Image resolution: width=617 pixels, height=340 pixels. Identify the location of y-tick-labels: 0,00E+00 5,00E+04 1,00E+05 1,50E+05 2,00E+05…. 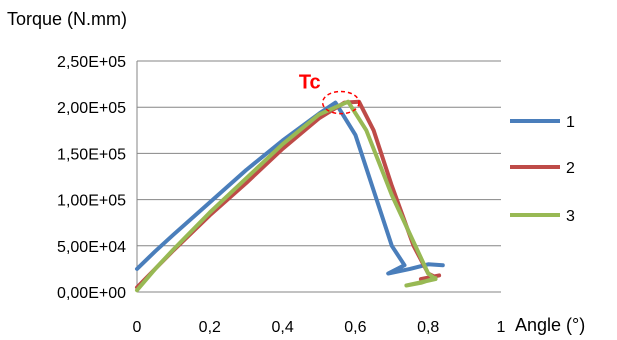
(91, 178).